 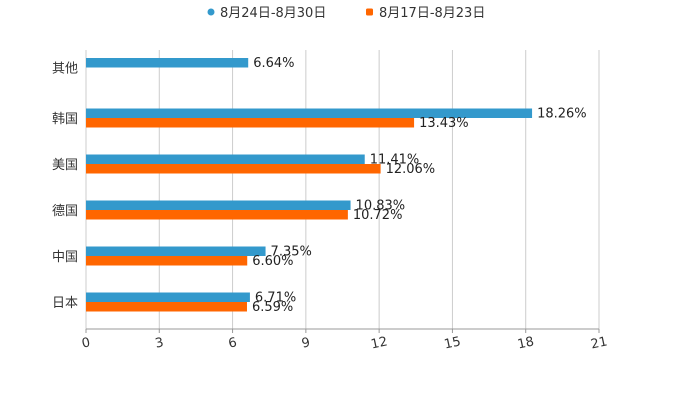 What do you see at coordinates (395, 160) in the screenshot?
I see `data-label-series-1: 11.41%` at bounding box center [395, 160].